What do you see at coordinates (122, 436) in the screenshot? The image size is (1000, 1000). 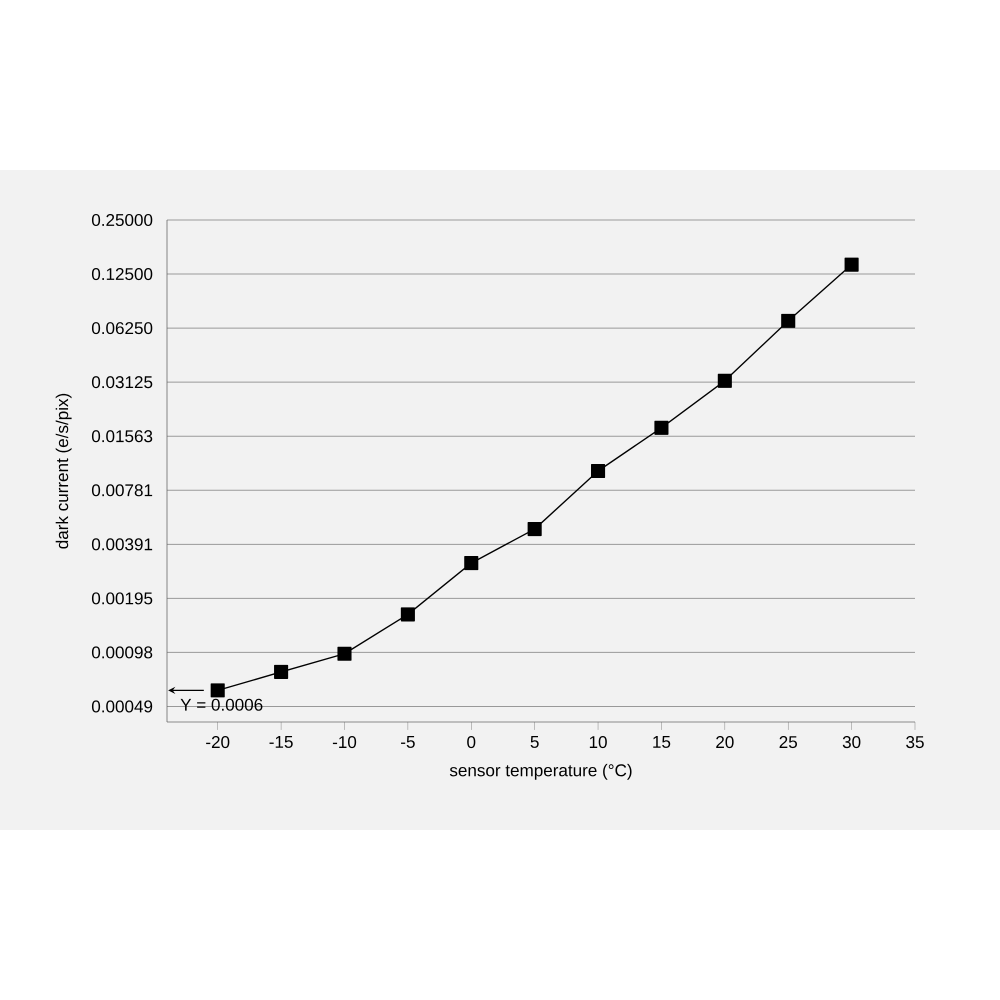 I see `y-tick-label: 0.01563` at bounding box center [122, 436].